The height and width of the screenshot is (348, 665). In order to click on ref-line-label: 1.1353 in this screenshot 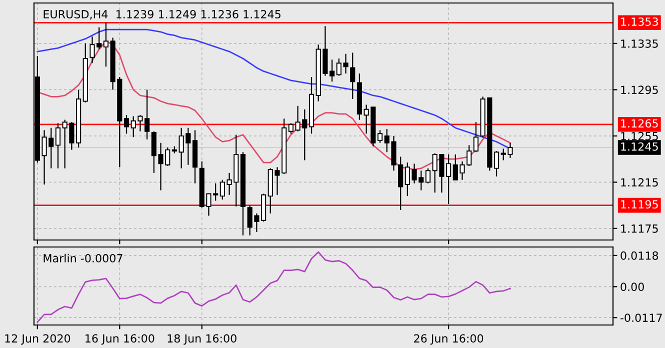, I will do `click(639, 21)`.